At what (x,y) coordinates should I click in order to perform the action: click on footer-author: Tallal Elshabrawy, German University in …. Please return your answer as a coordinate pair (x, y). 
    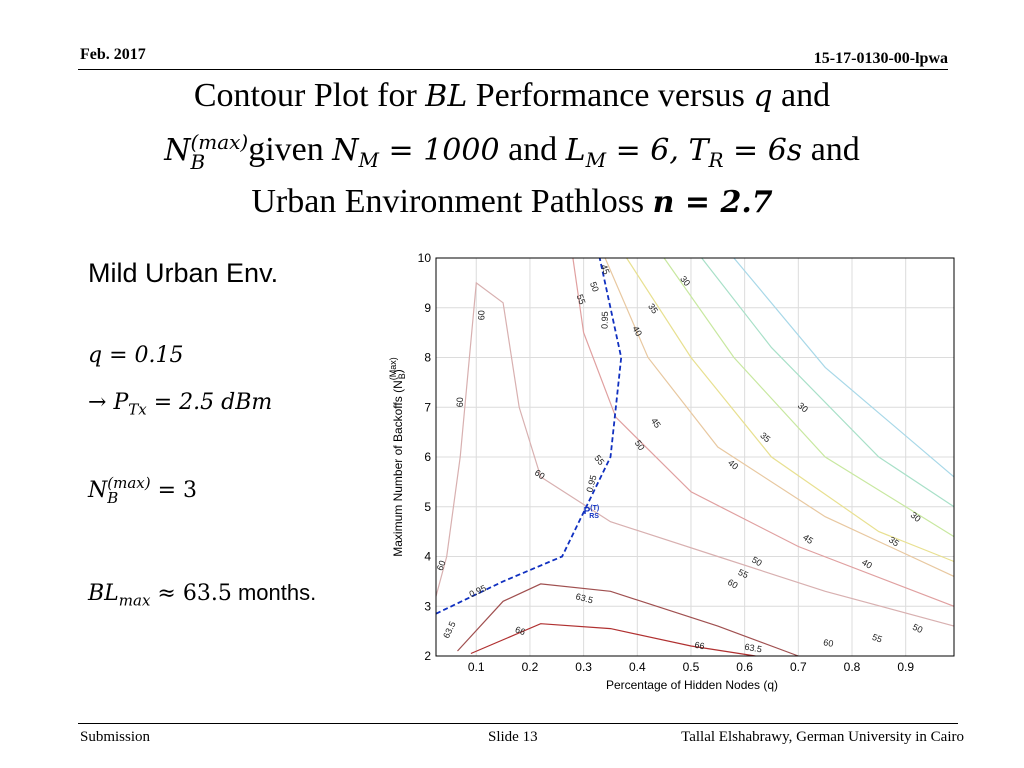
    Looking at the image, I should click on (822, 737).